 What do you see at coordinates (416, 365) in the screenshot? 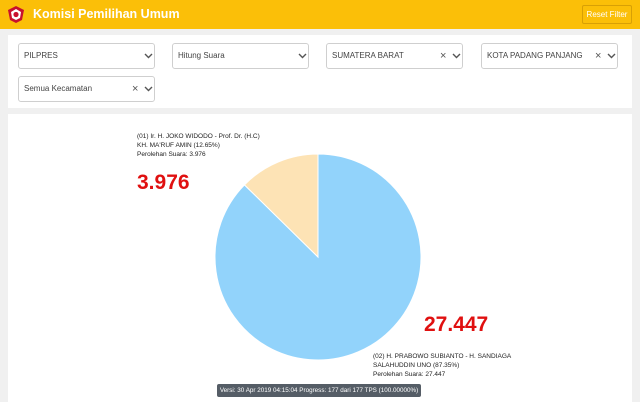
I see `candidate-02-name-cont: SALAHUDDIN UNO (87.35%)` at bounding box center [416, 365].